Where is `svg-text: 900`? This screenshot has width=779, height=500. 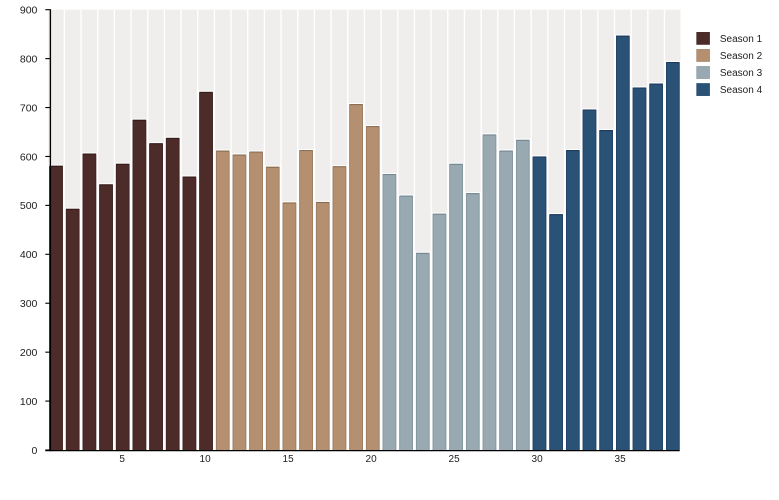
svg-text: 900 is located at coordinates (29, 11).